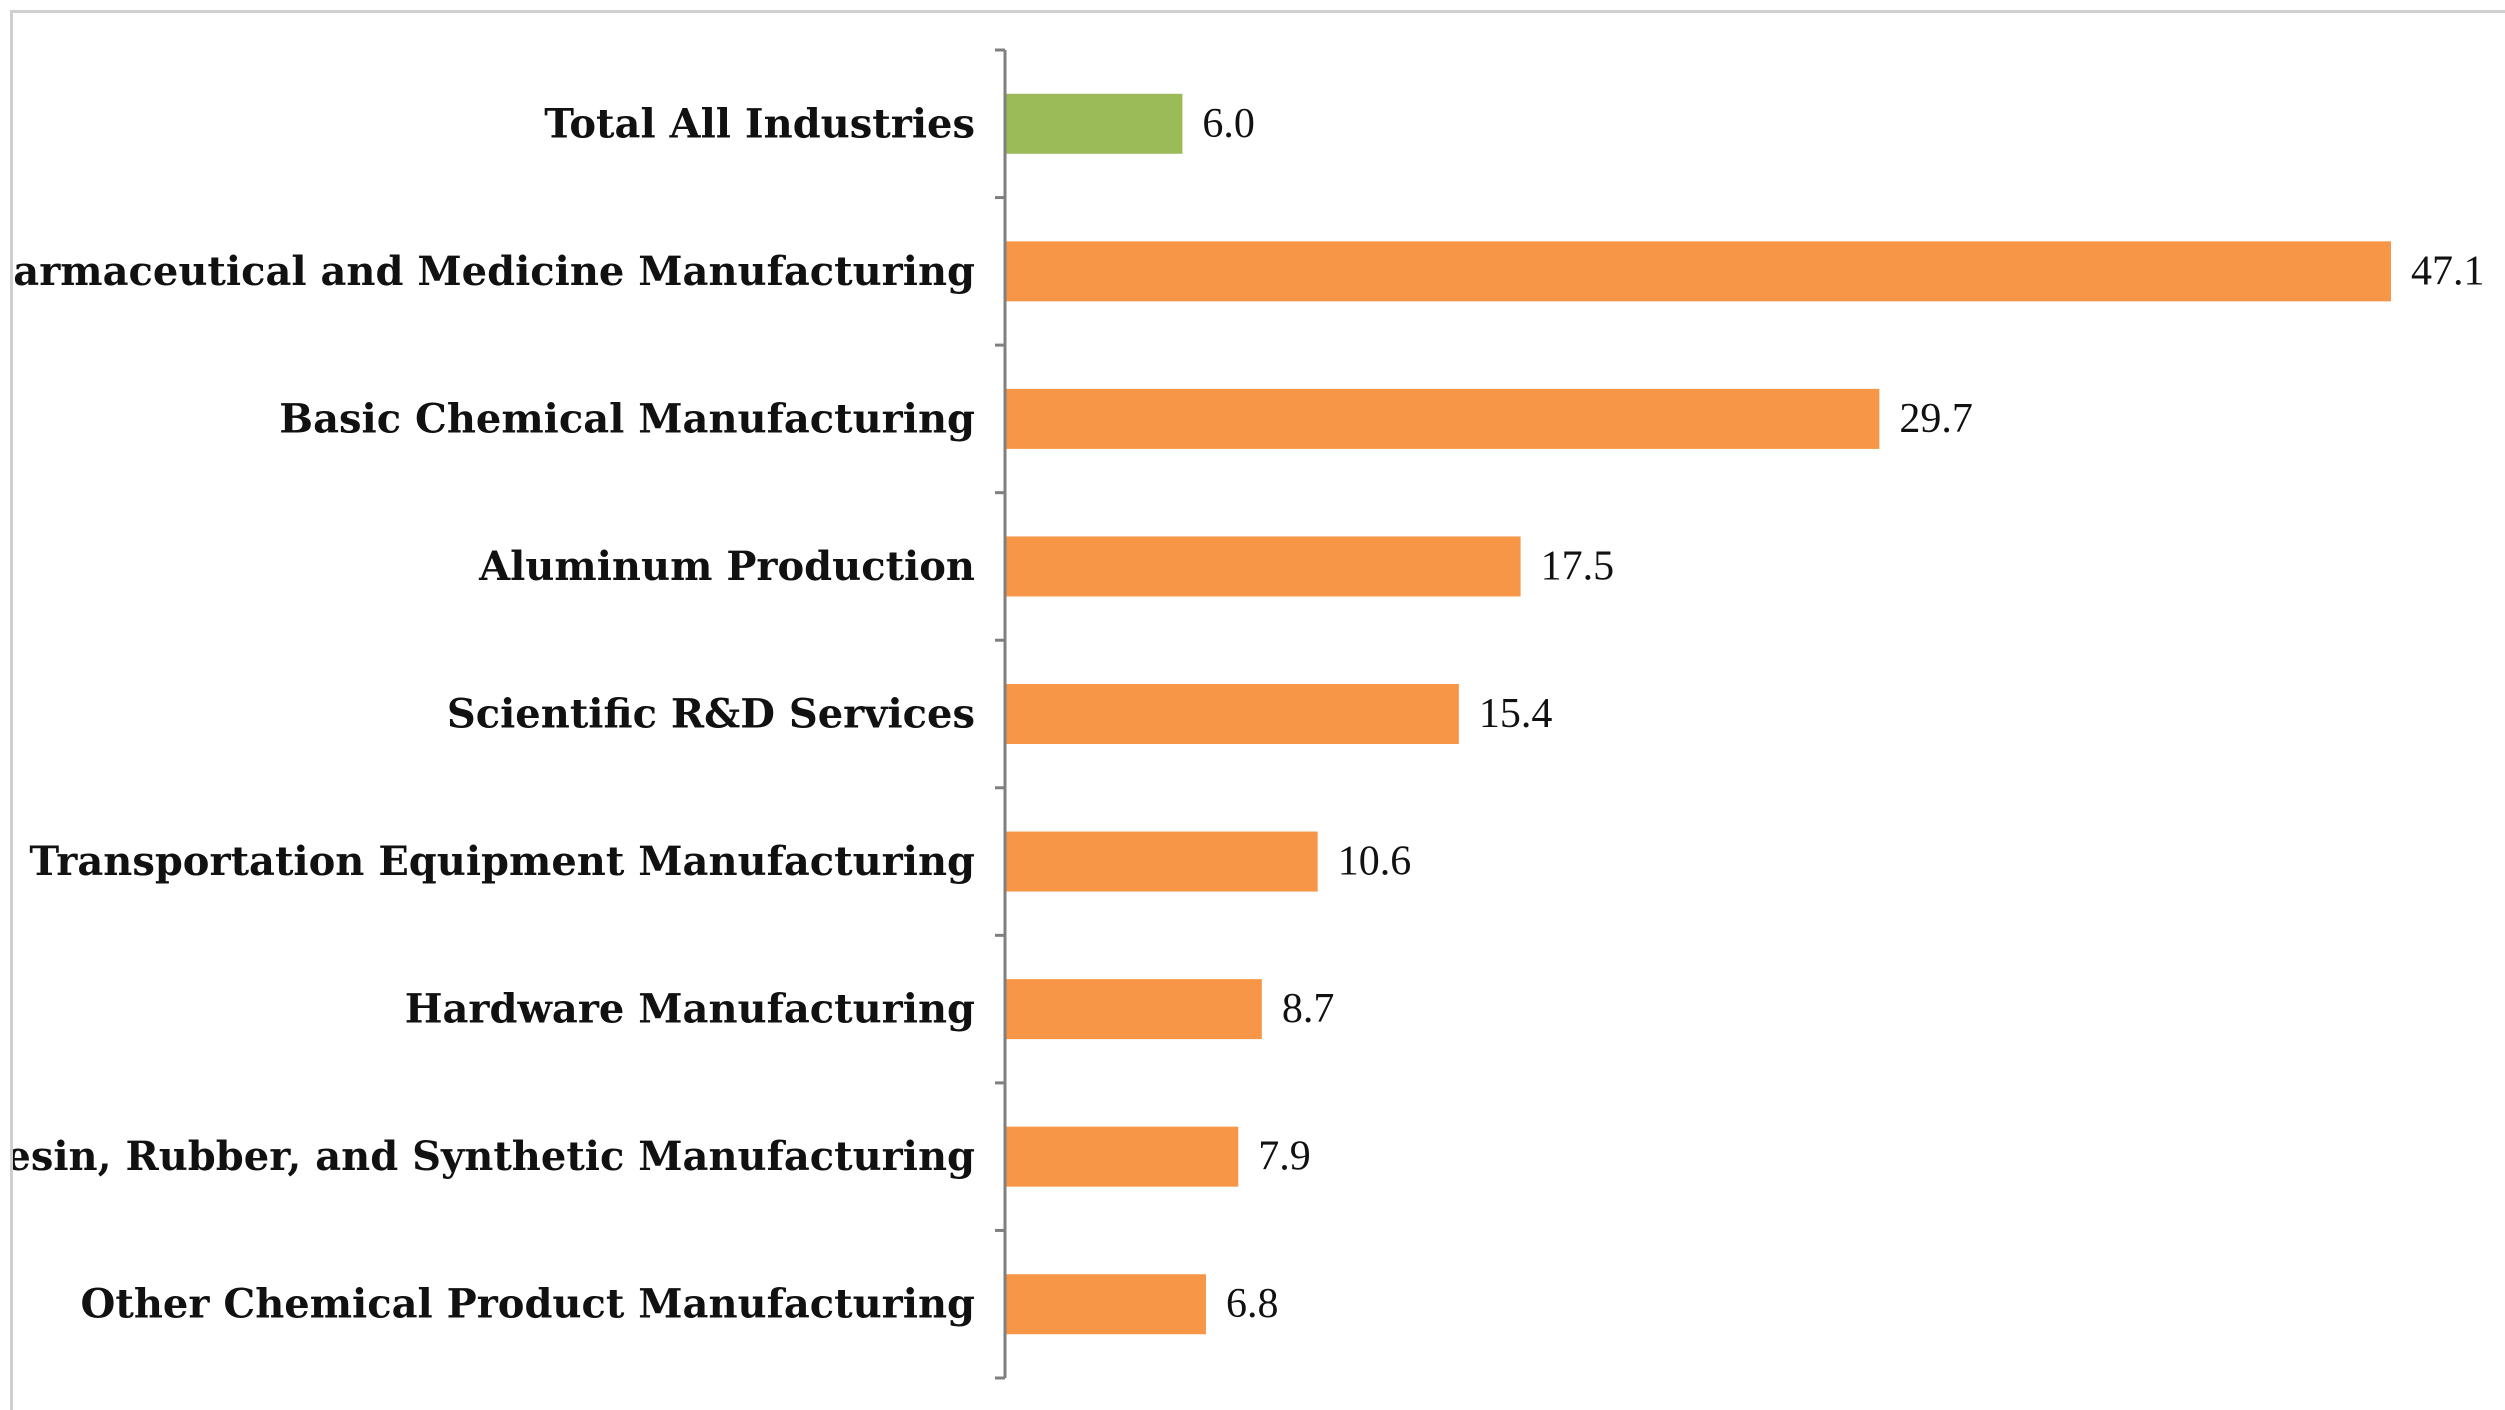  What do you see at coordinates (1443, 418) in the screenshot?
I see `bar-basic-chemical-manufacturing` at bounding box center [1443, 418].